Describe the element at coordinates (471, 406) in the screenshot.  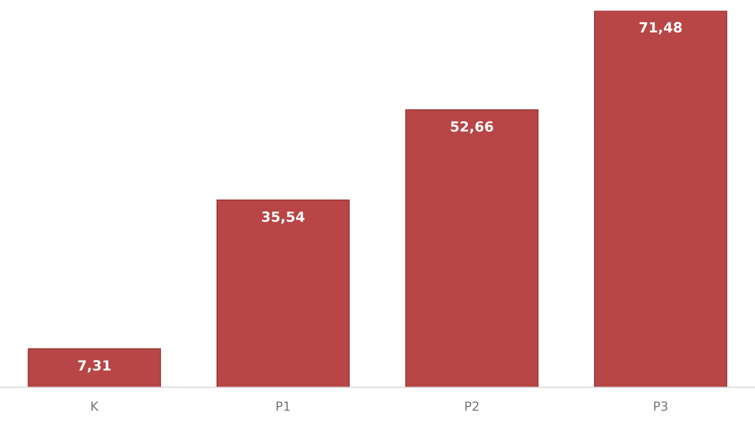
I see `x-tick-label: P2` at that location.